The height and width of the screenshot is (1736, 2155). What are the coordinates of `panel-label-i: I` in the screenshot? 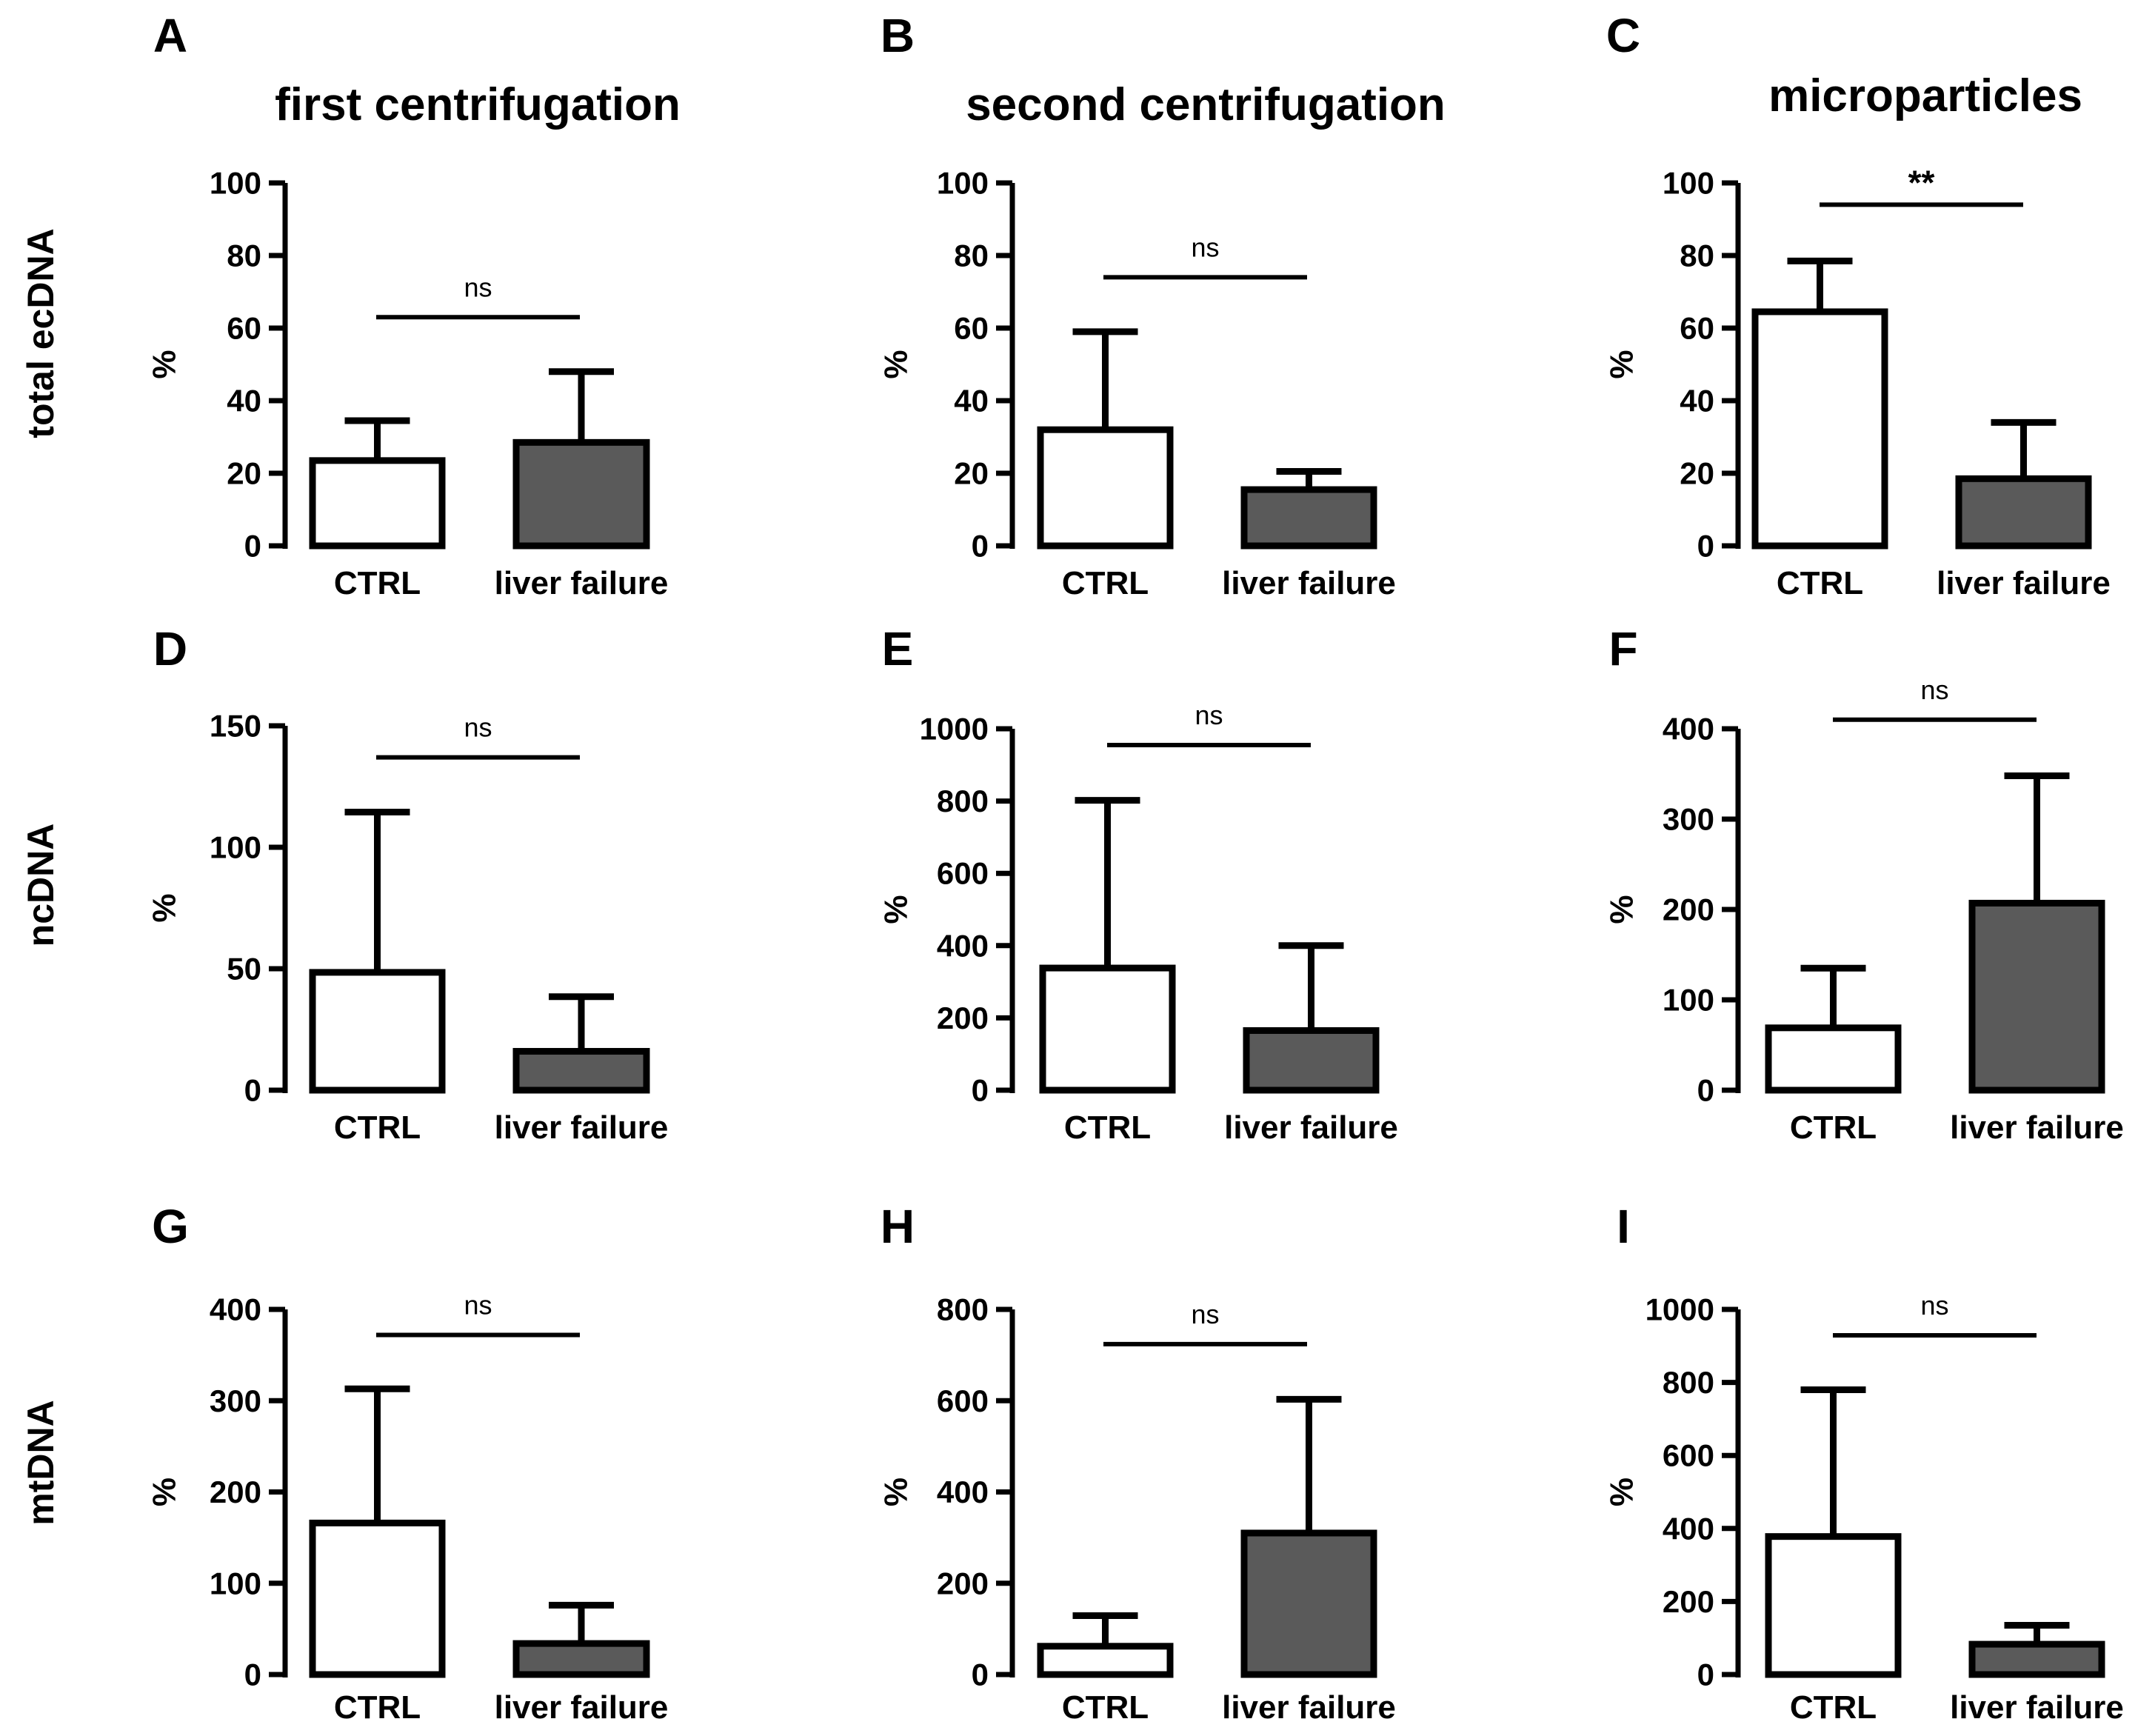 It's located at (1623, 1226).